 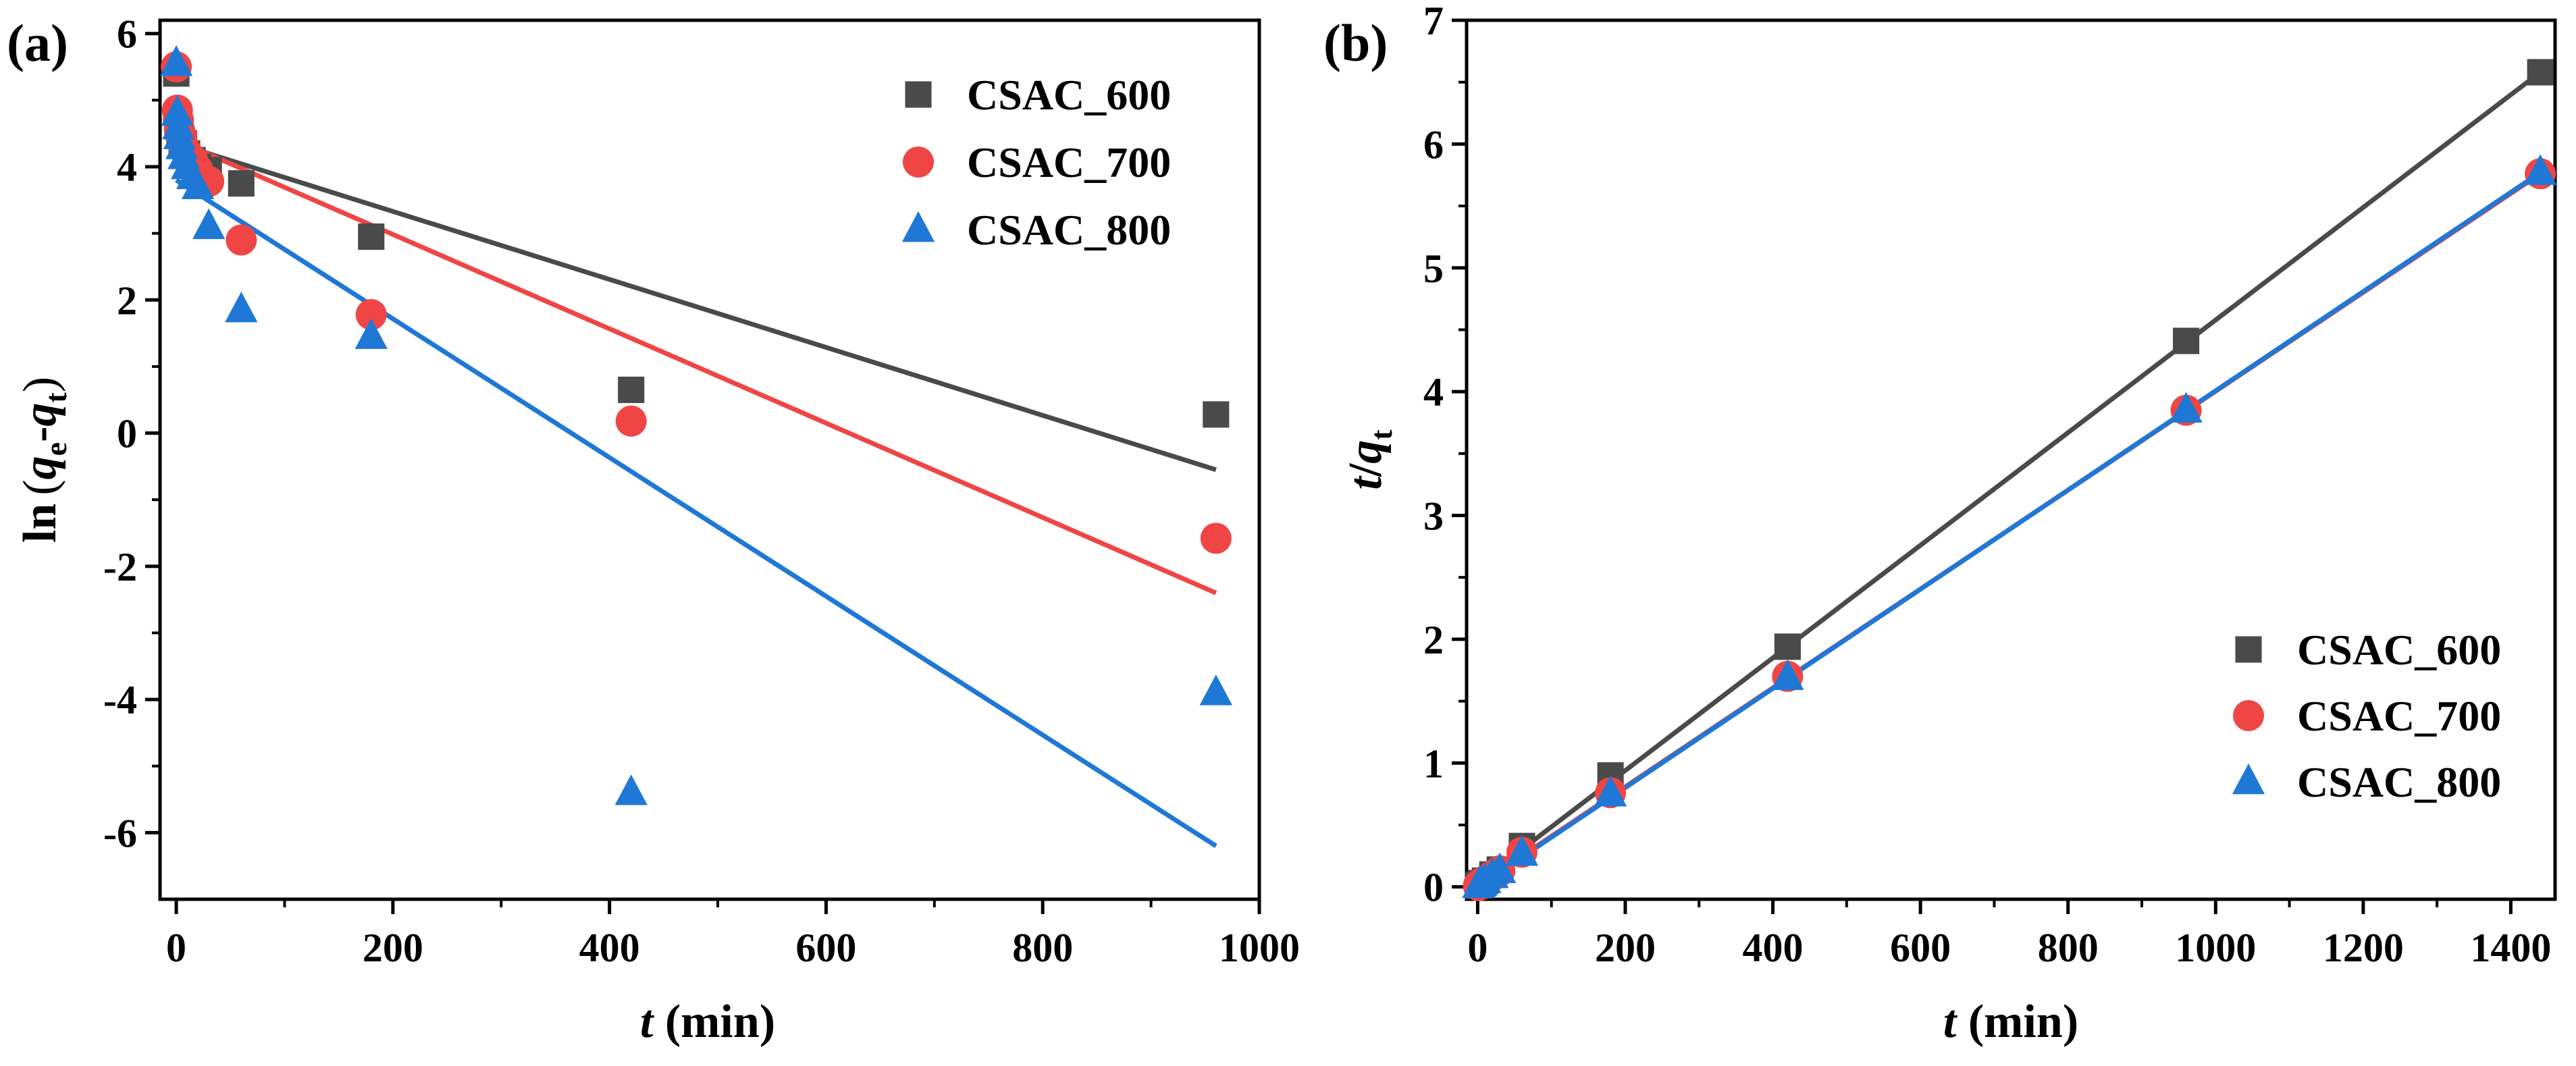 I want to click on panel-a-x-tick-label: 800, so click(x=1042, y=948).